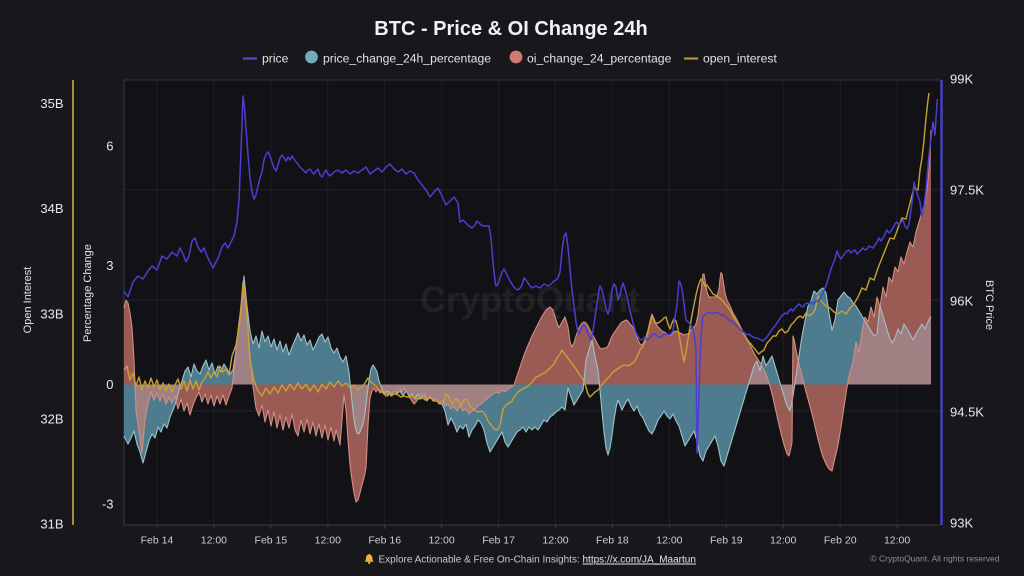 The height and width of the screenshot is (576, 1024). What do you see at coordinates (157, 541) in the screenshot?
I see `svg-text: Feb 14` at bounding box center [157, 541].